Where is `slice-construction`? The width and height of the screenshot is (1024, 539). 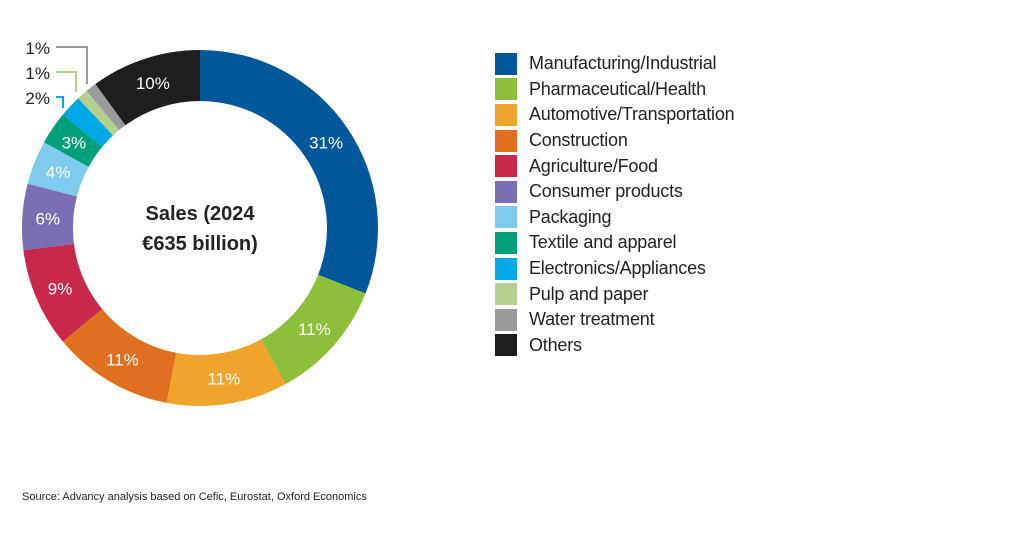
slice-construction is located at coordinates (119, 355).